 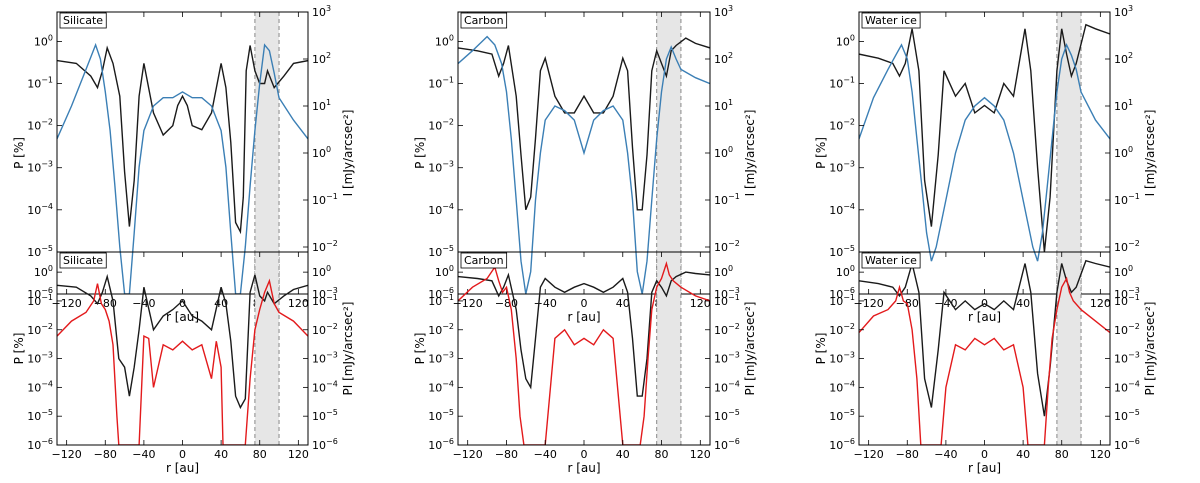 What do you see at coordinates (83, 20) in the screenshot?
I see `panel-title: Silicate` at bounding box center [83, 20].